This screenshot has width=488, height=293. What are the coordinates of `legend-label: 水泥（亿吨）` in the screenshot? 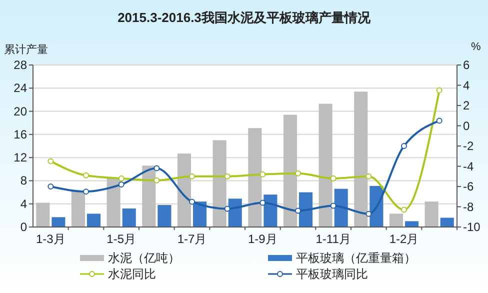 It's located at (144, 258).